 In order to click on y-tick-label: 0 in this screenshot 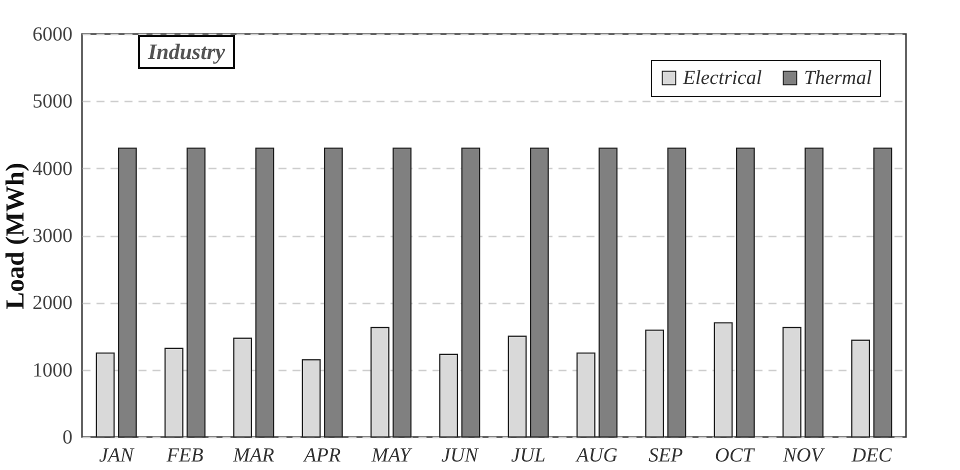, I will do `click(67, 437)`.